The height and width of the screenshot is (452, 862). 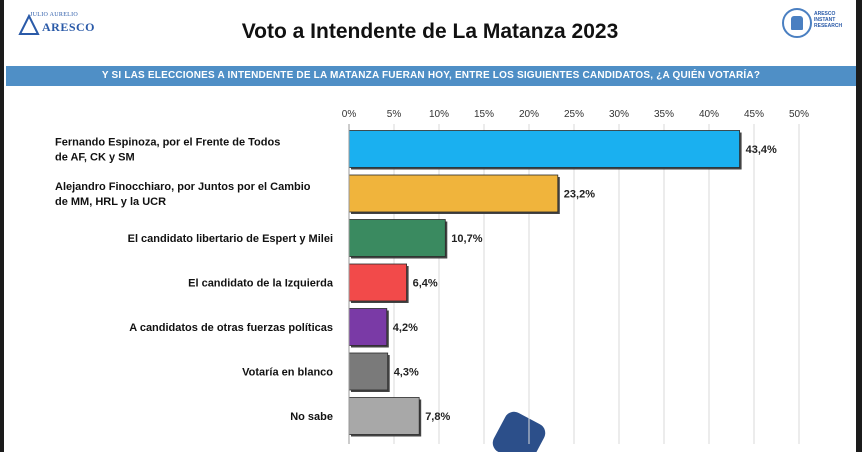 What do you see at coordinates (466, 239) in the screenshot?
I see `data-label: 10,7%` at bounding box center [466, 239].